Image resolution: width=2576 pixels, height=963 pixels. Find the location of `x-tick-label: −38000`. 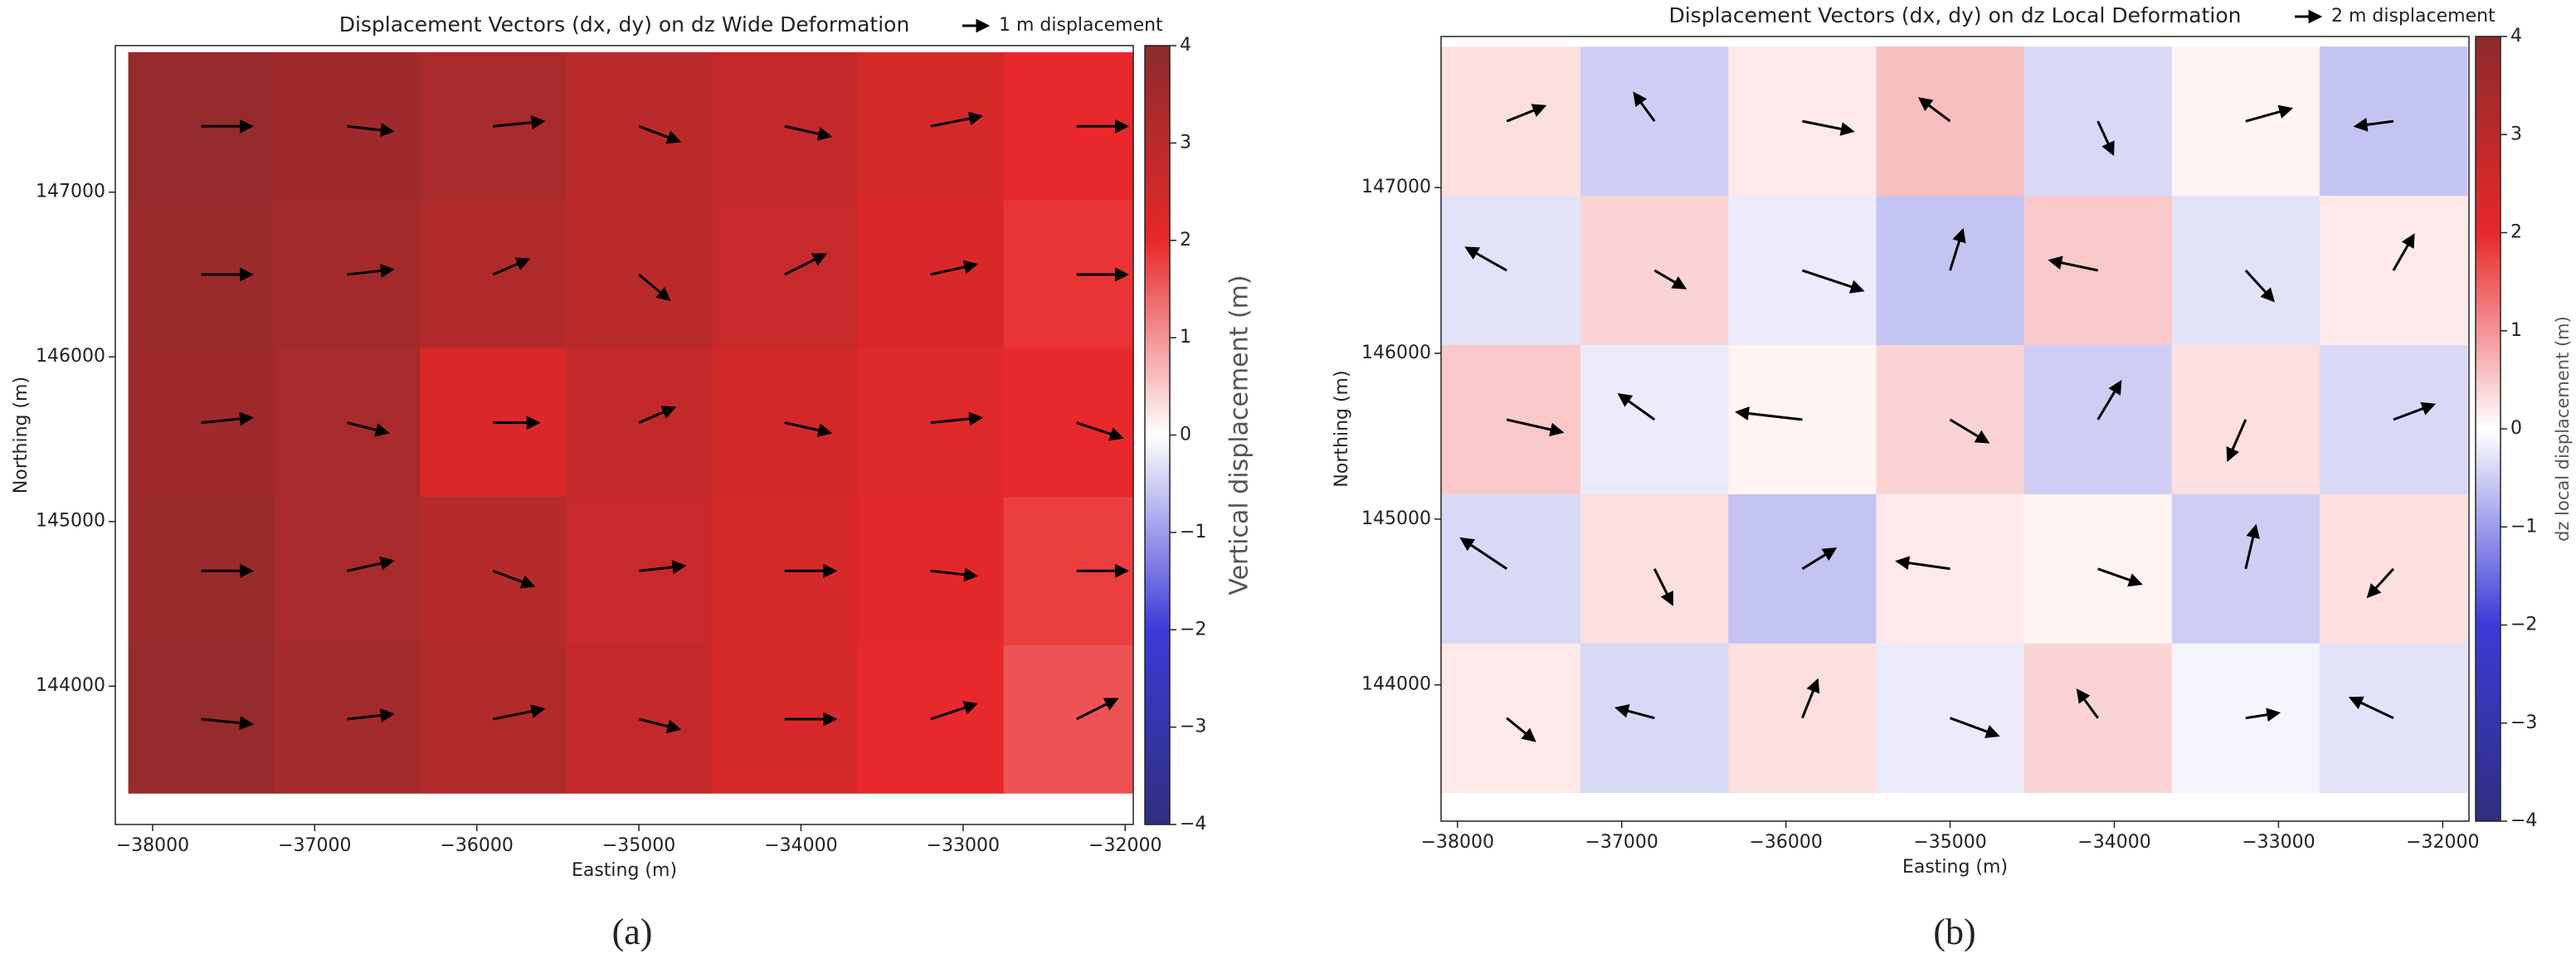

x-tick-label: −38000 is located at coordinates (1457, 843).